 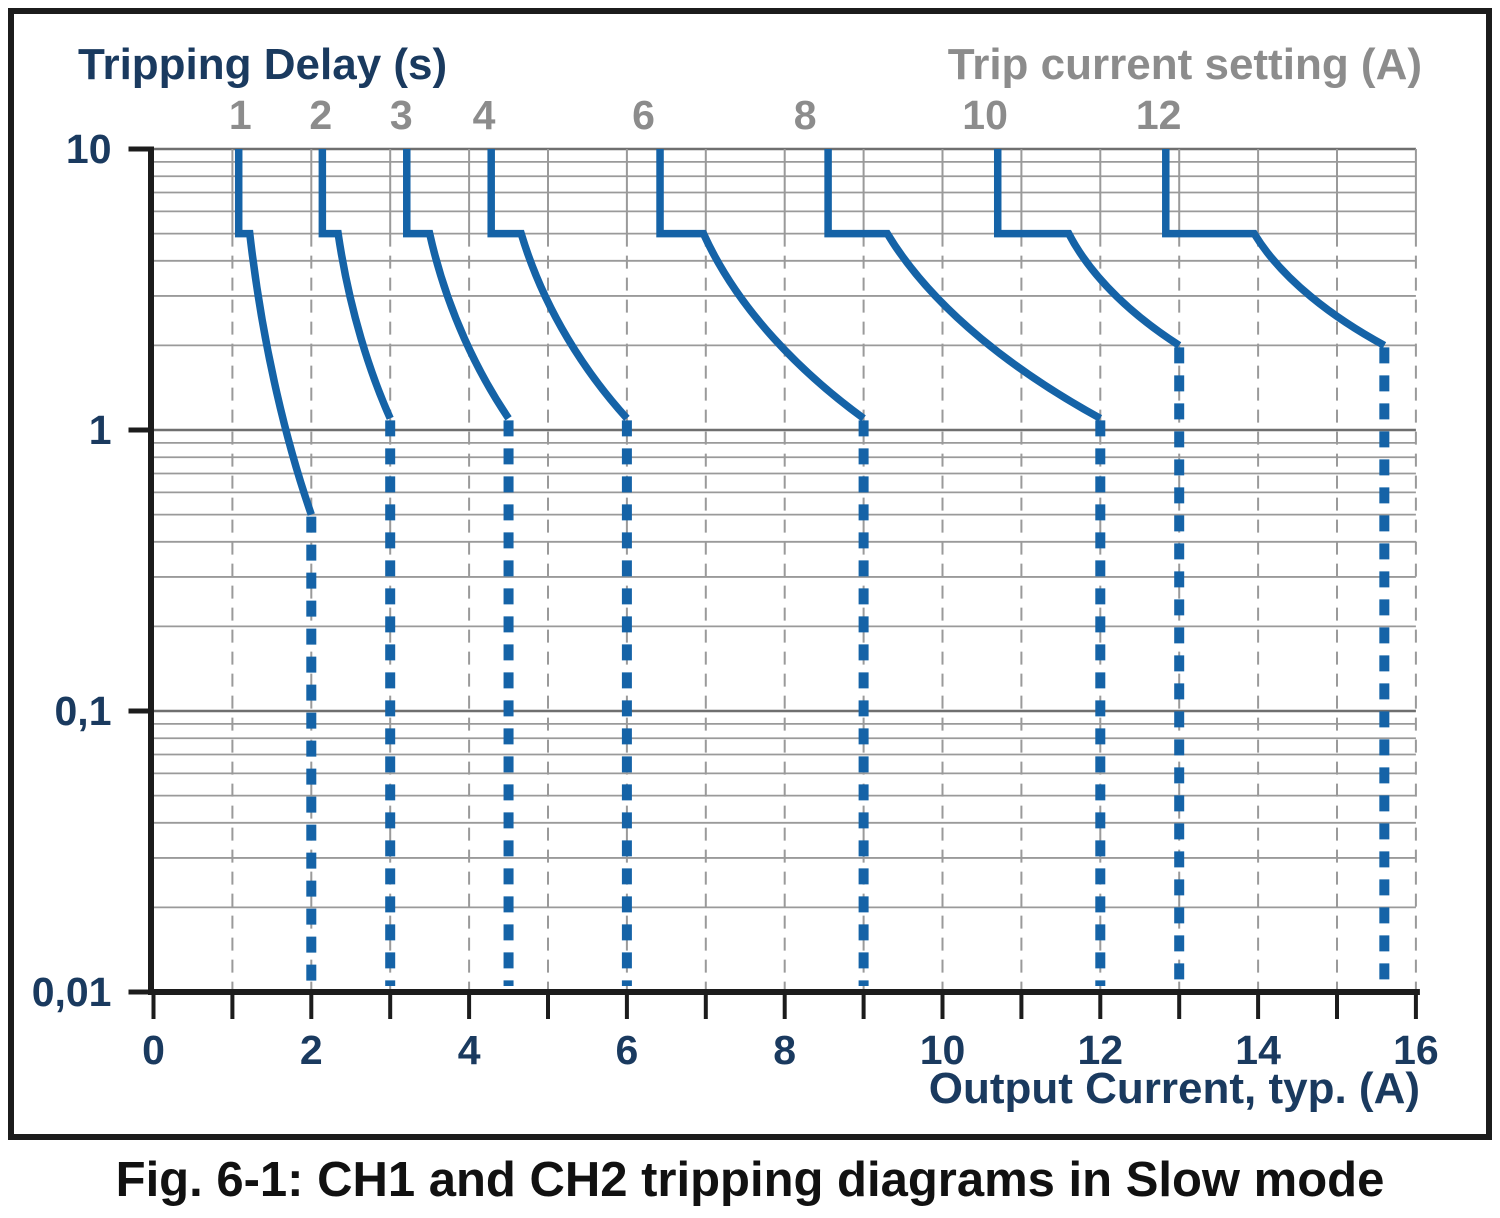 What do you see at coordinates (469, 1050) in the screenshot?
I see `x-tick-label-4: 4` at bounding box center [469, 1050].